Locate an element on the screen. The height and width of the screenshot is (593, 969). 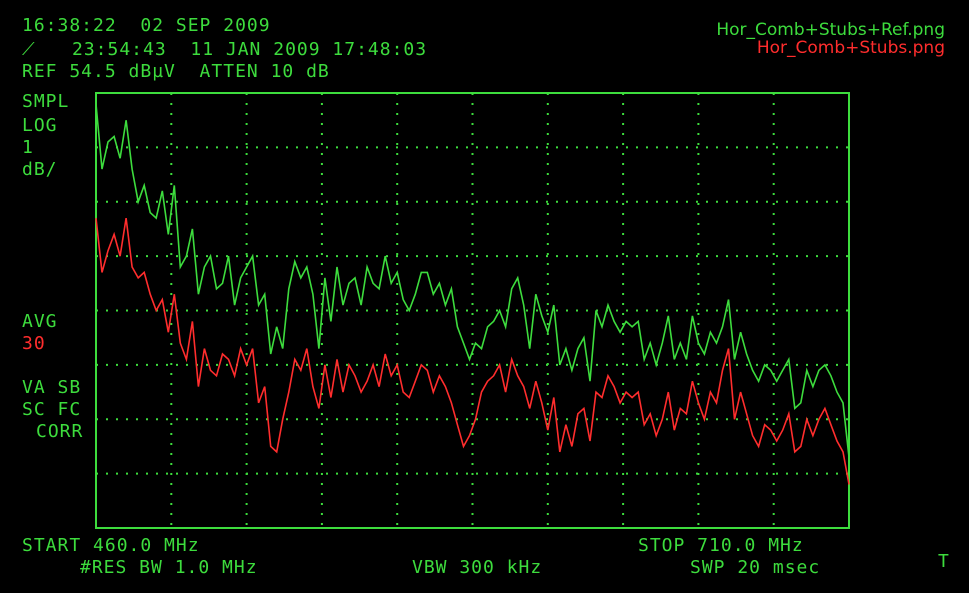
flags-line-3: CORR is located at coordinates (60, 431).